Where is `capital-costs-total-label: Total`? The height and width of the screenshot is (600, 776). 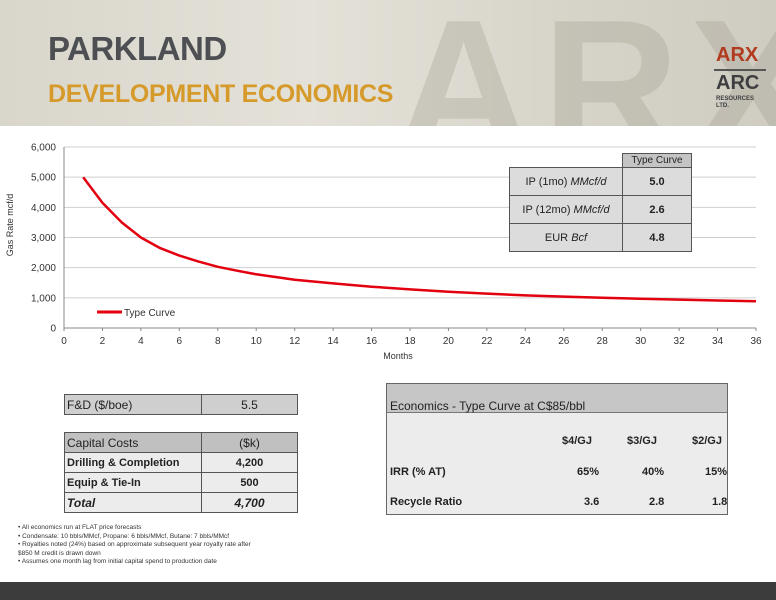
capital-costs-total-label: Total is located at coordinates (133, 502).